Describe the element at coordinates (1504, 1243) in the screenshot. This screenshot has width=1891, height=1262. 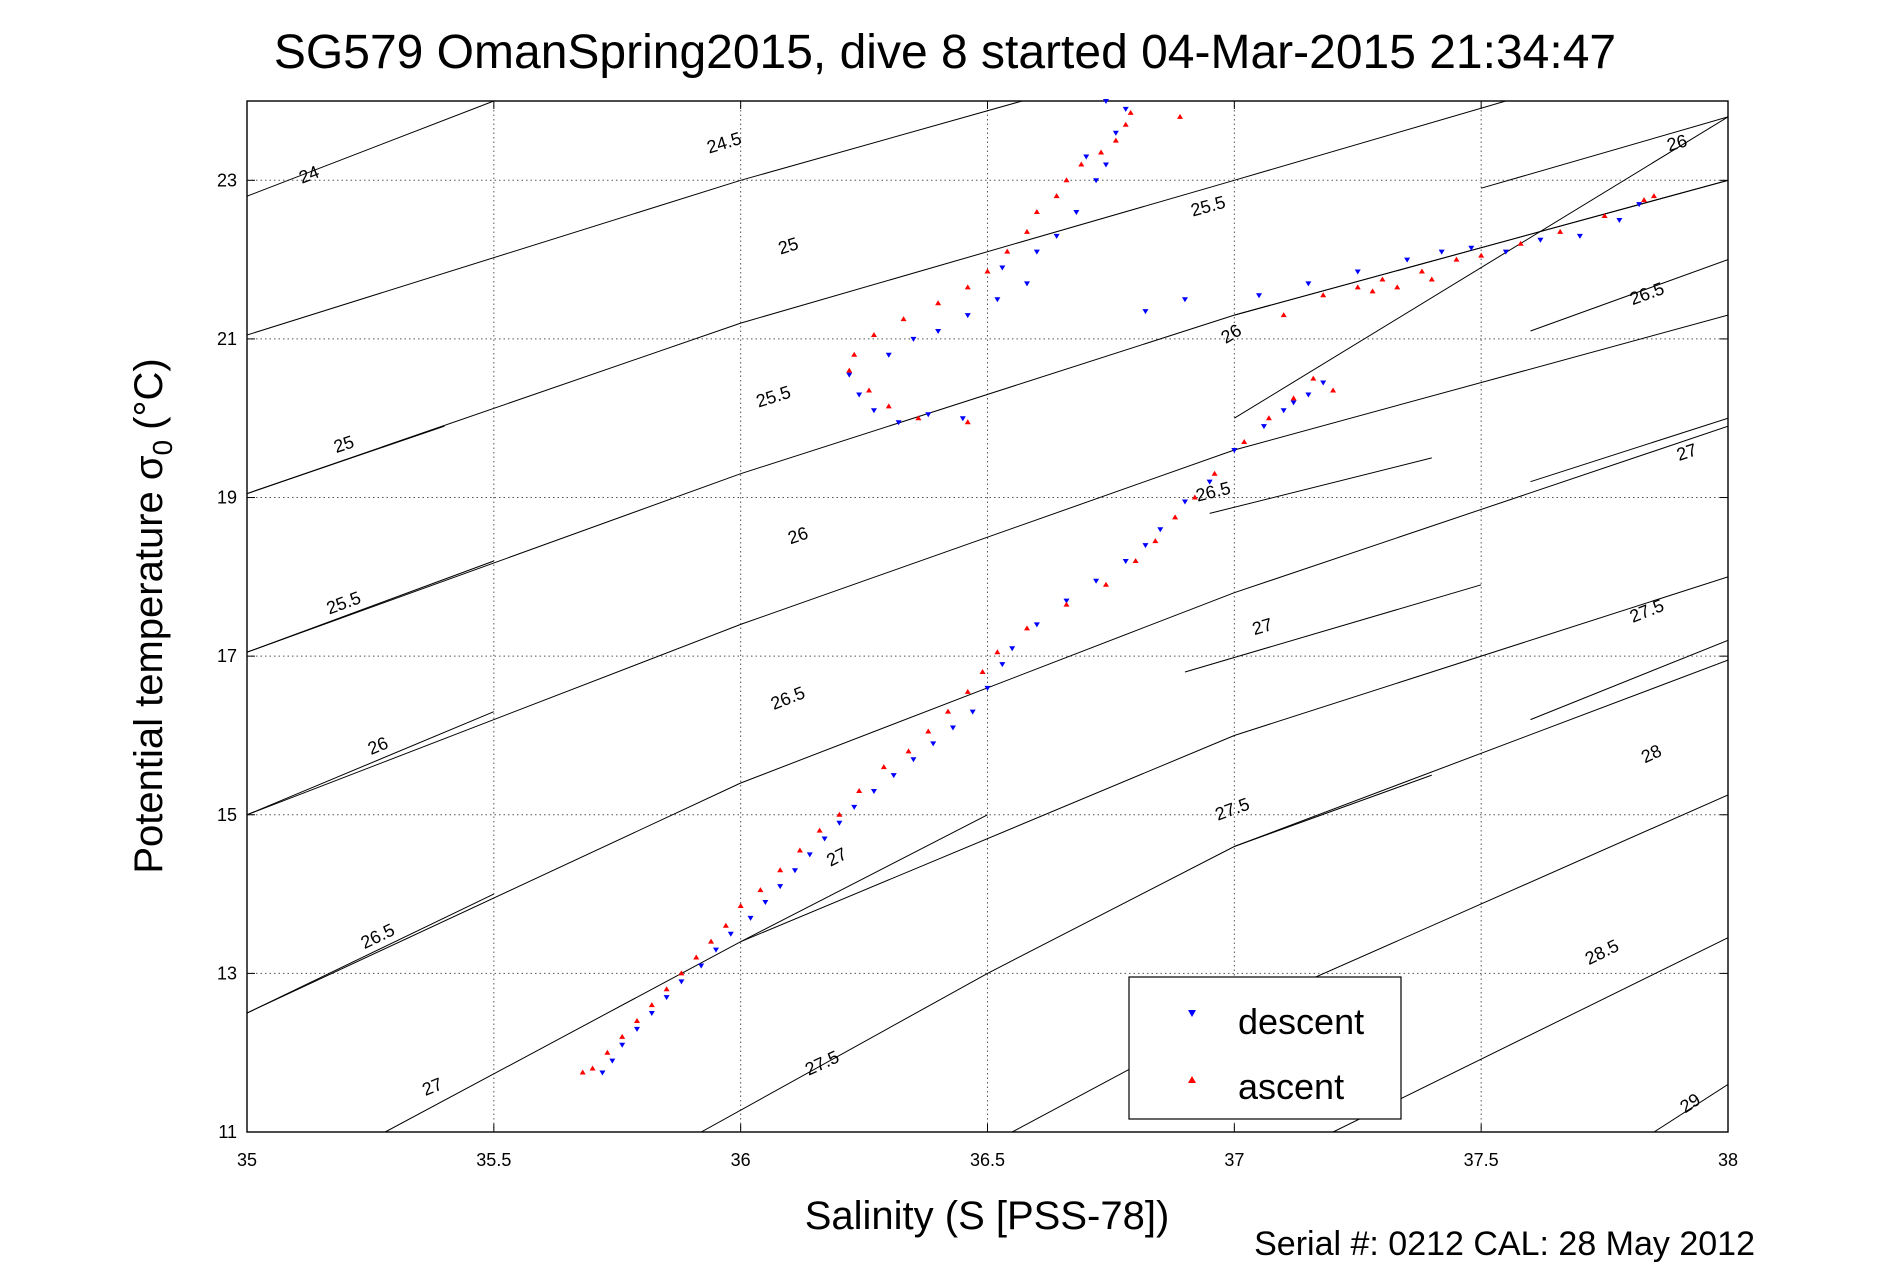
I see `serial-footer: Serial #: 0212 CAL: 28 May 2012` at that location.